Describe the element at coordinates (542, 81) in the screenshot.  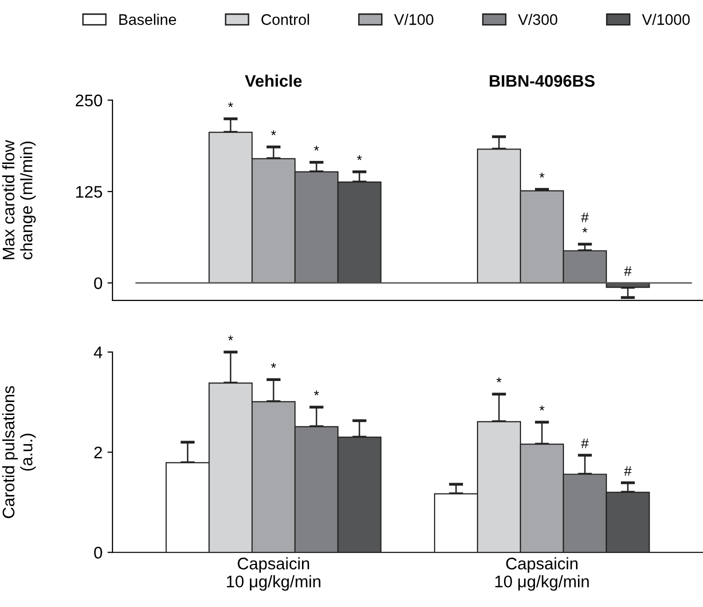
I see `x-tick-label: BIBN-4096BS` at that location.